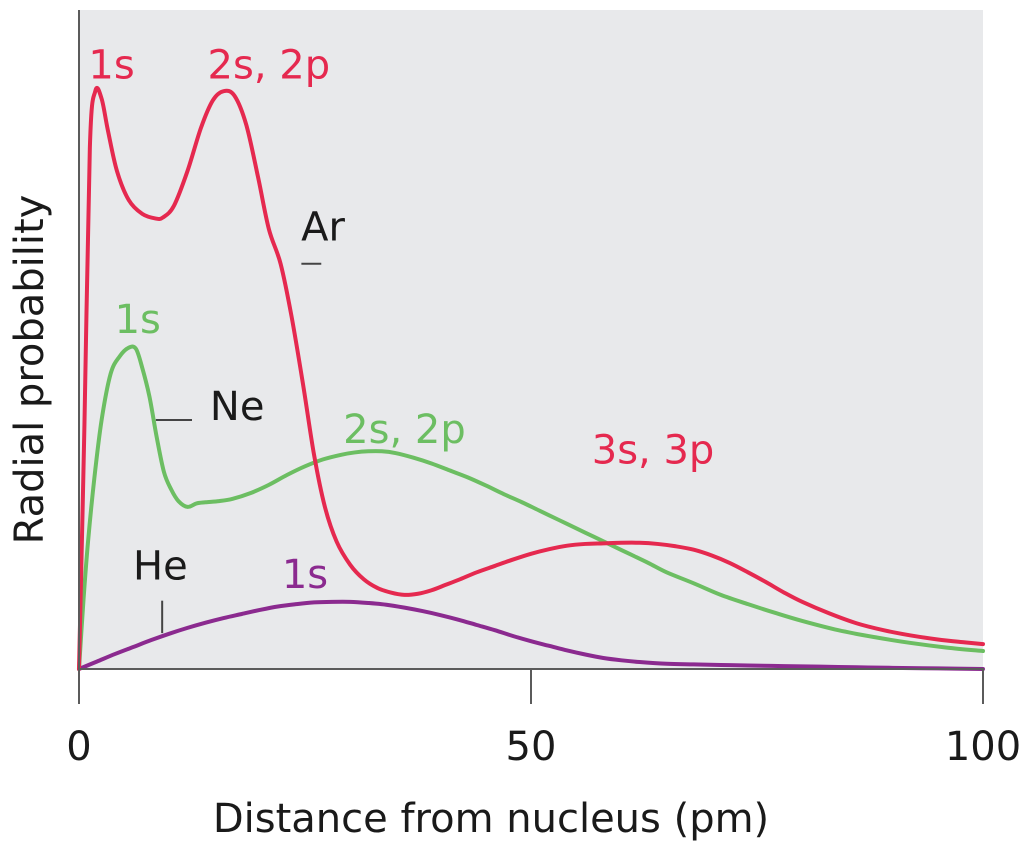  What do you see at coordinates (138, 320) in the screenshot?
I see `ne-1s-label: 1s` at bounding box center [138, 320].